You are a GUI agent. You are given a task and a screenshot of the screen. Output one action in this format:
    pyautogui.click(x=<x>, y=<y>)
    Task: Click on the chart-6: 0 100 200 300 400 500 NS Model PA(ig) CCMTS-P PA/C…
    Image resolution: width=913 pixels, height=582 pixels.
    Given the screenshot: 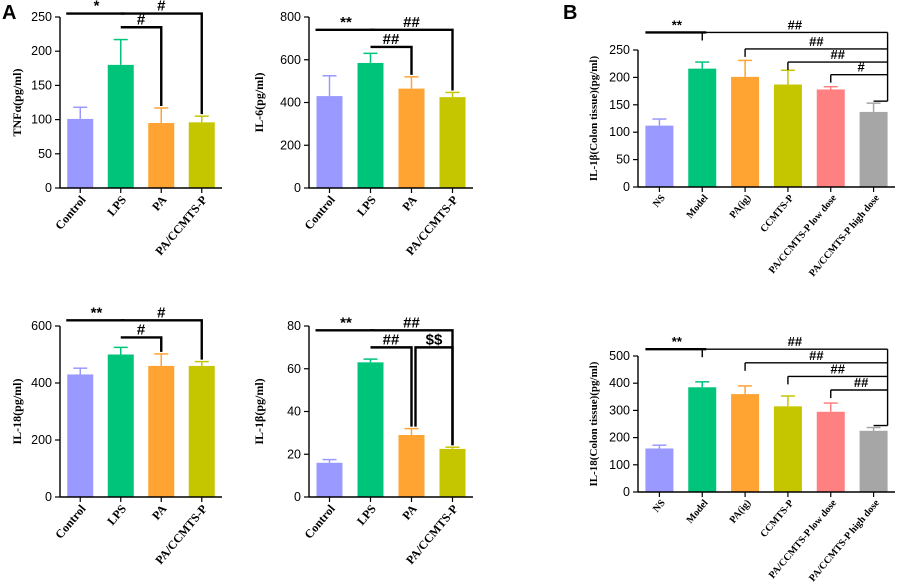 What is the action you would take?
    pyautogui.click(x=741, y=458)
    